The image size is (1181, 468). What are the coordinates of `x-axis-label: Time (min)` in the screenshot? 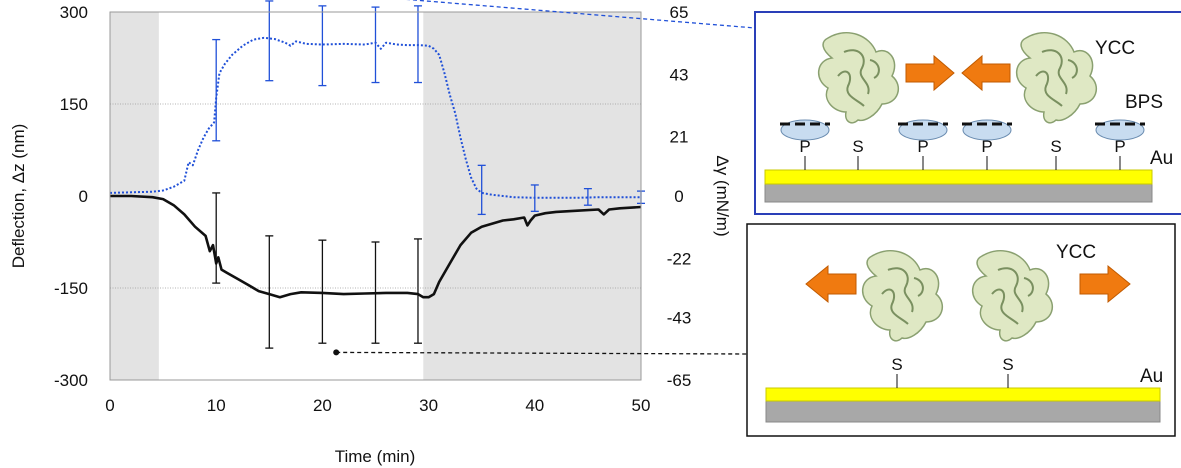 It's located at (375, 456).